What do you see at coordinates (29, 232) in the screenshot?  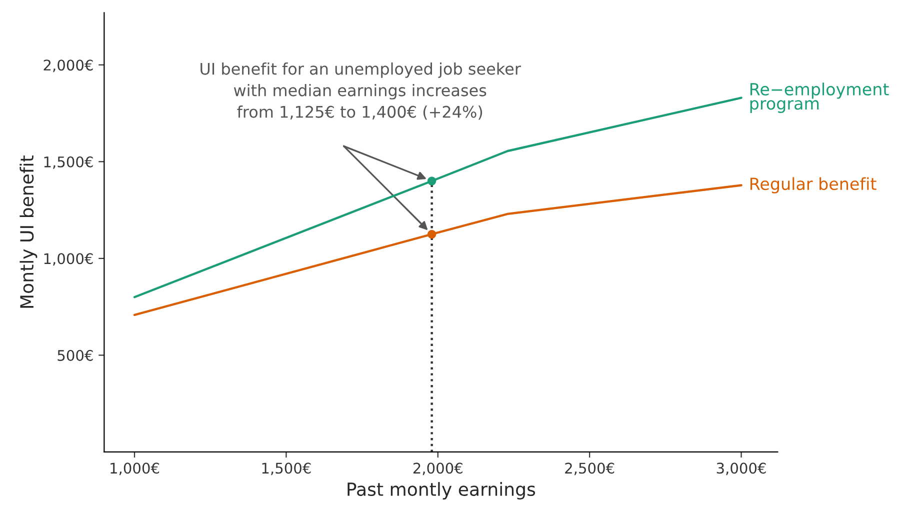 I see `y-axis-title: Montly UI benefit` at bounding box center [29, 232].